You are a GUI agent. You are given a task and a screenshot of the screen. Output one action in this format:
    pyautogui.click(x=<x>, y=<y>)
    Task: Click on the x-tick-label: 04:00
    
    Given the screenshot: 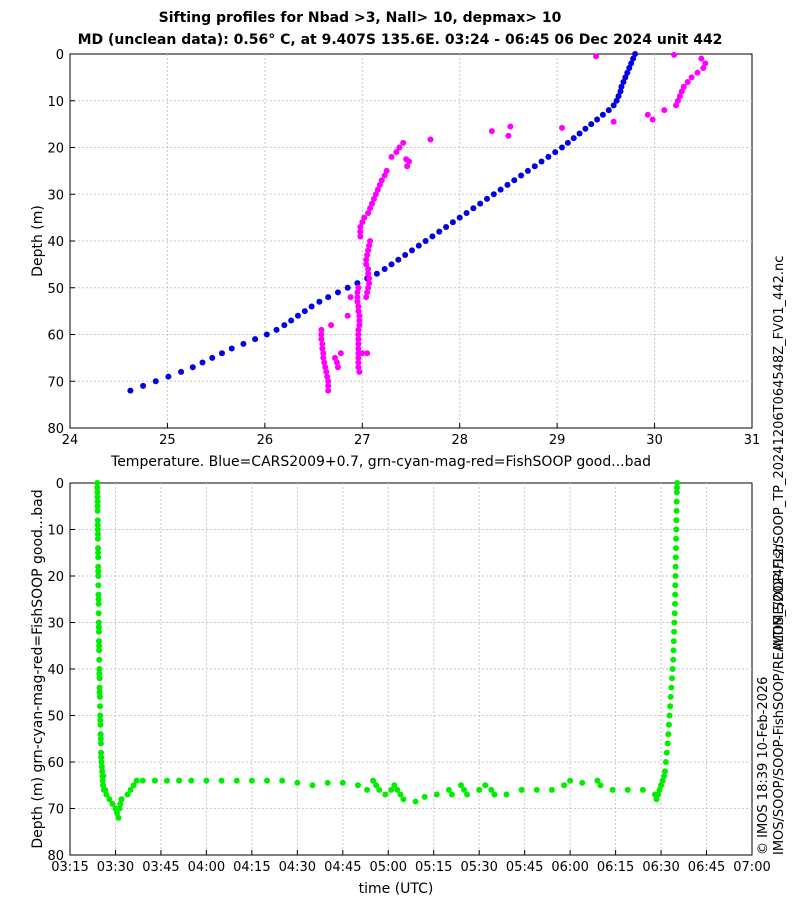 What is the action you would take?
    pyautogui.click(x=206, y=867)
    